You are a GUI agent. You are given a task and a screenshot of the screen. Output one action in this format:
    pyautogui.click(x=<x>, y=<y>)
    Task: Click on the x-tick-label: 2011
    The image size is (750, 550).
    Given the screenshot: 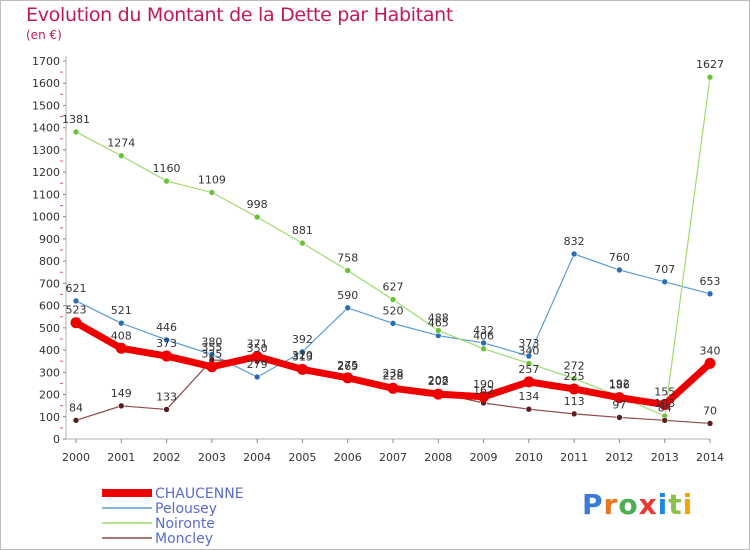 What is the action you would take?
    pyautogui.click(x=574, y=457)
    